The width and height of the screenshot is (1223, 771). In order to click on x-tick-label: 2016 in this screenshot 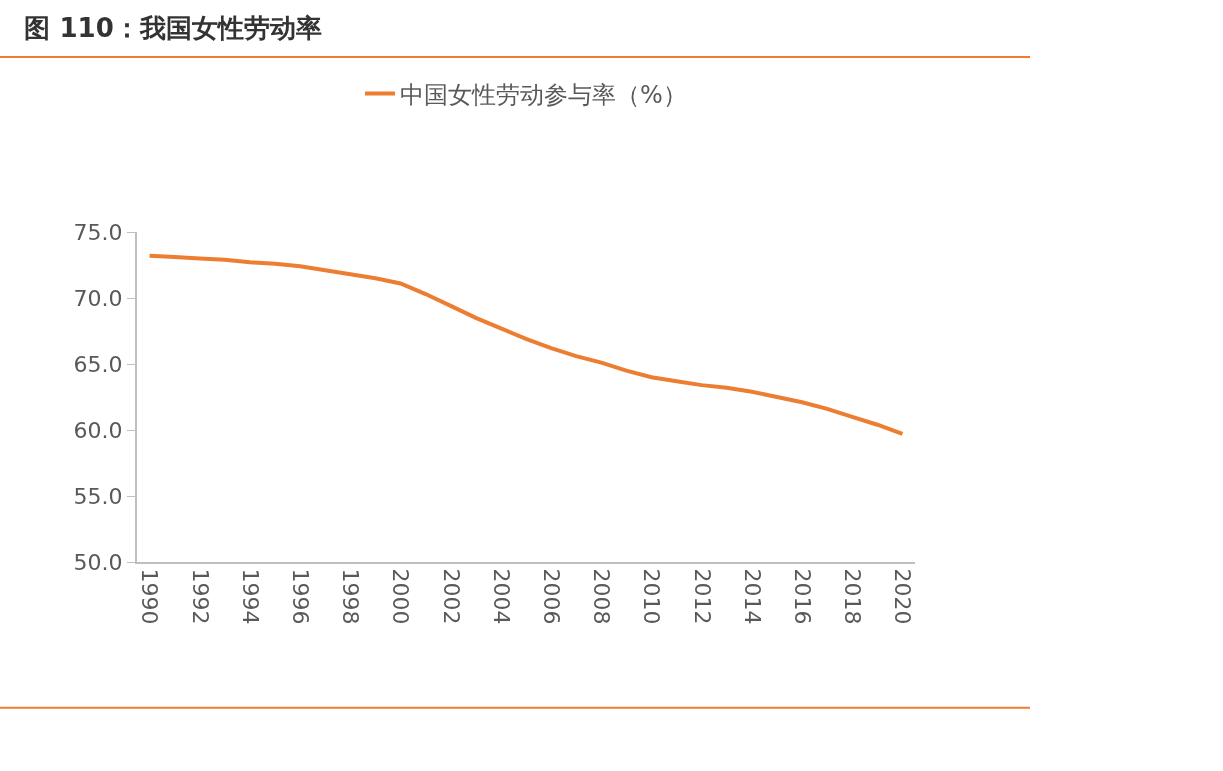, I will do `click(802, 596)`.